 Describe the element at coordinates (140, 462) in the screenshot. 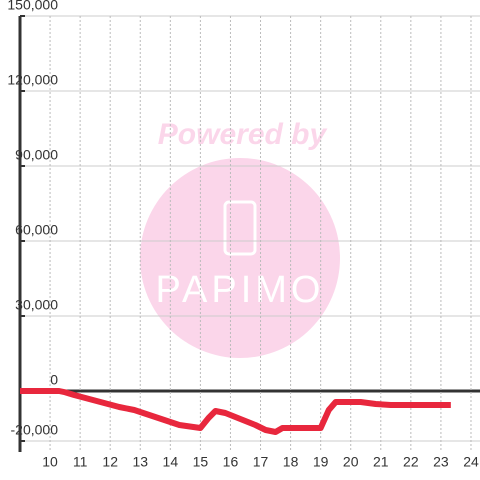

I see `x-tick-label: 13` at that location.